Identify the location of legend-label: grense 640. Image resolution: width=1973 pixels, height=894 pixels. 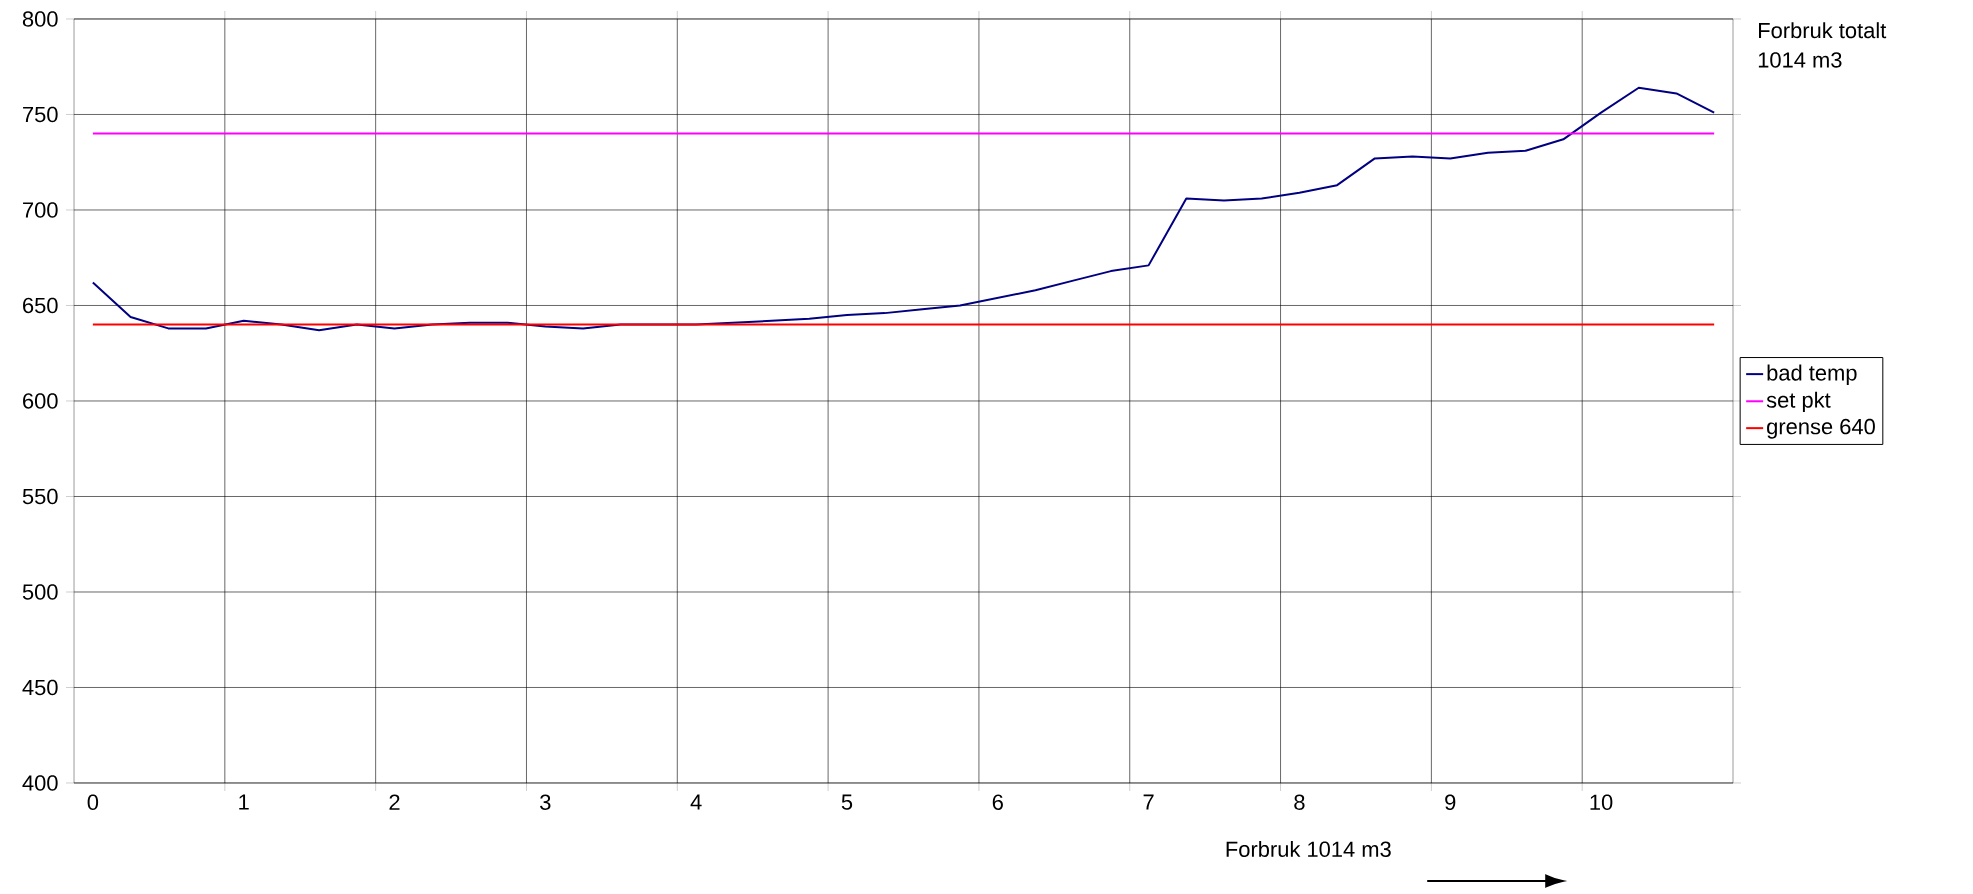
(1821, 428).